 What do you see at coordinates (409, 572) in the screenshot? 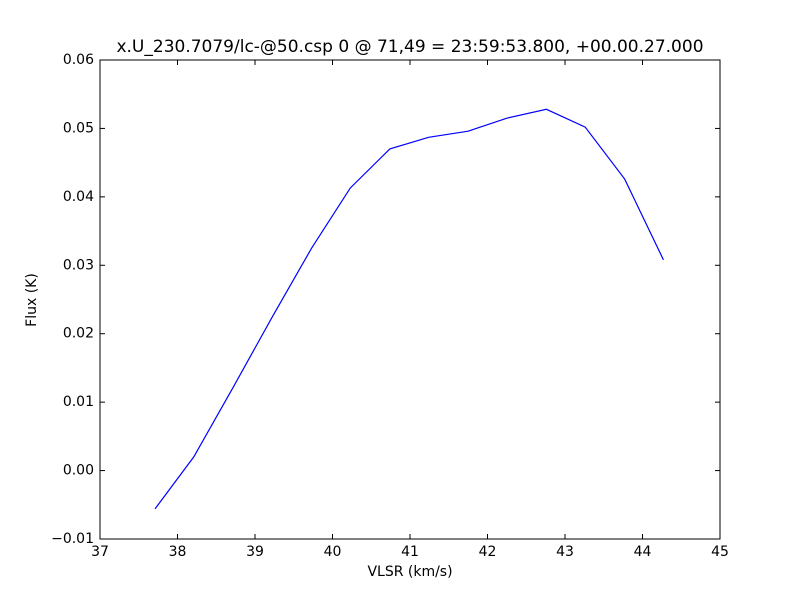
I see `x-axis-label: VLSR (km/s)` at bounding box center [409, 572].